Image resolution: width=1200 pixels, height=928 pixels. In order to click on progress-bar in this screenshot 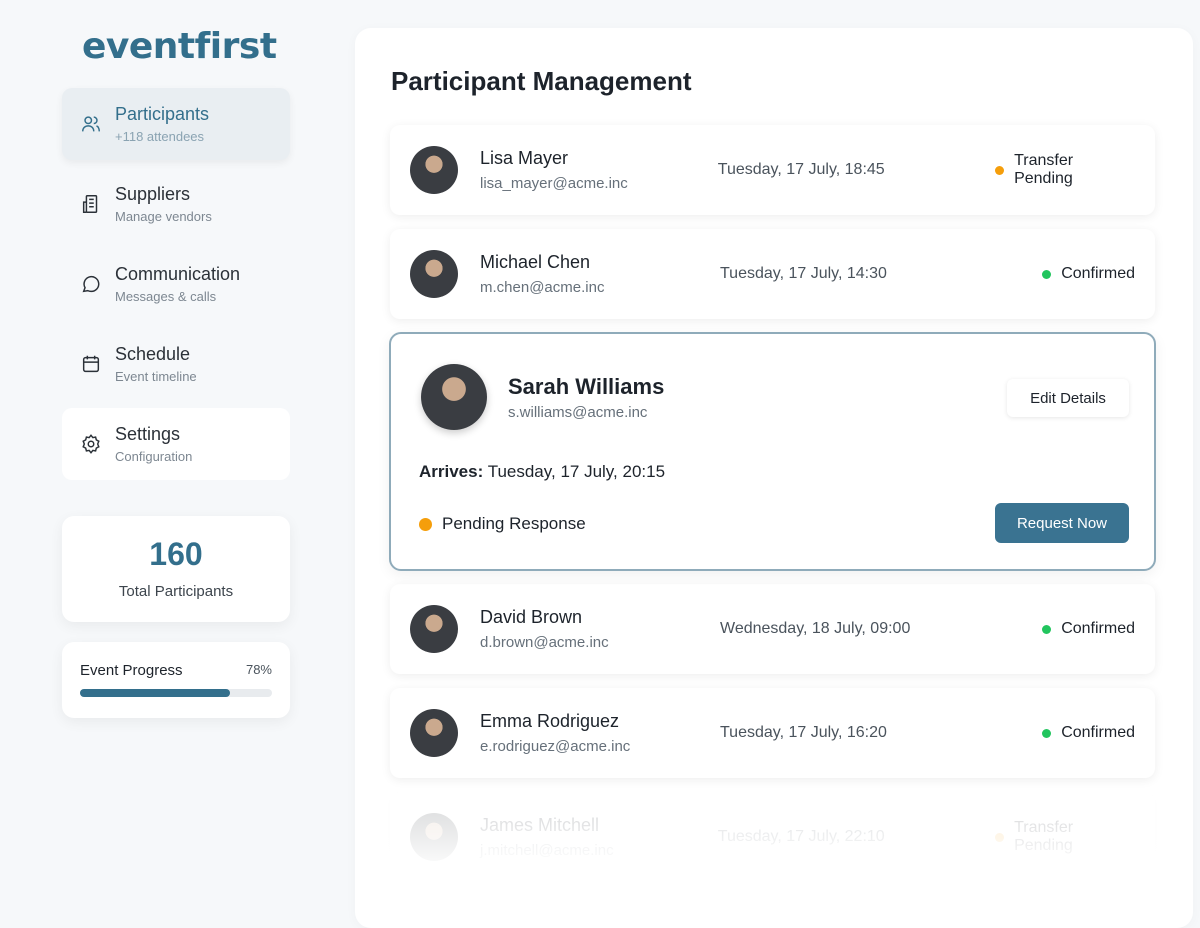, I will do `click(176, 693)`.